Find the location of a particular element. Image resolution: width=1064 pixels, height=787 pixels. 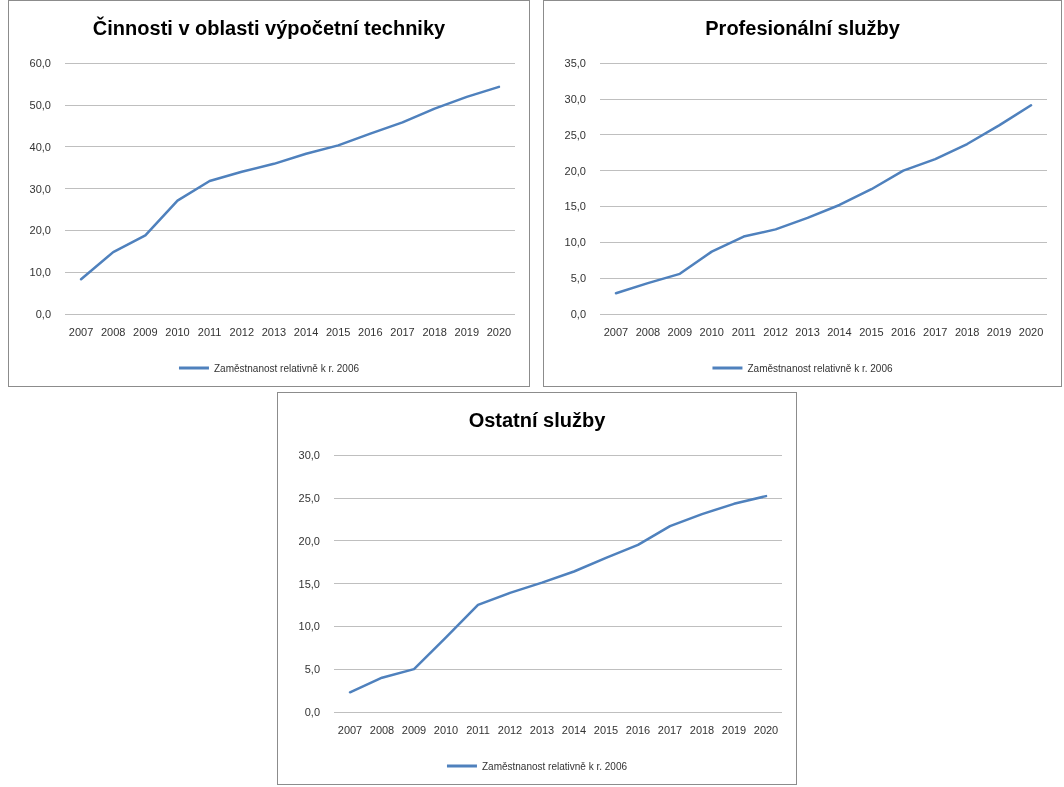

chart-title: Profesionální služby is located at coordinates (803, 28).